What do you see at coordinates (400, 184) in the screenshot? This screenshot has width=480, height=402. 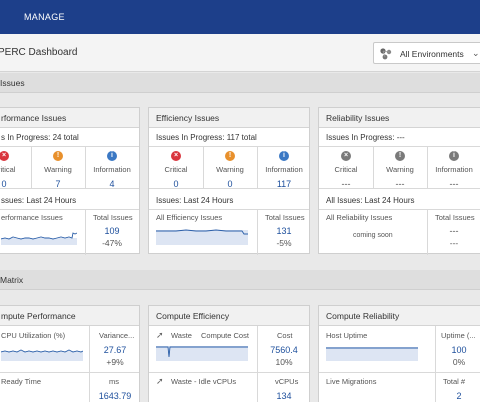 I see `warning-value: ---` at bounding box center [400, 184].